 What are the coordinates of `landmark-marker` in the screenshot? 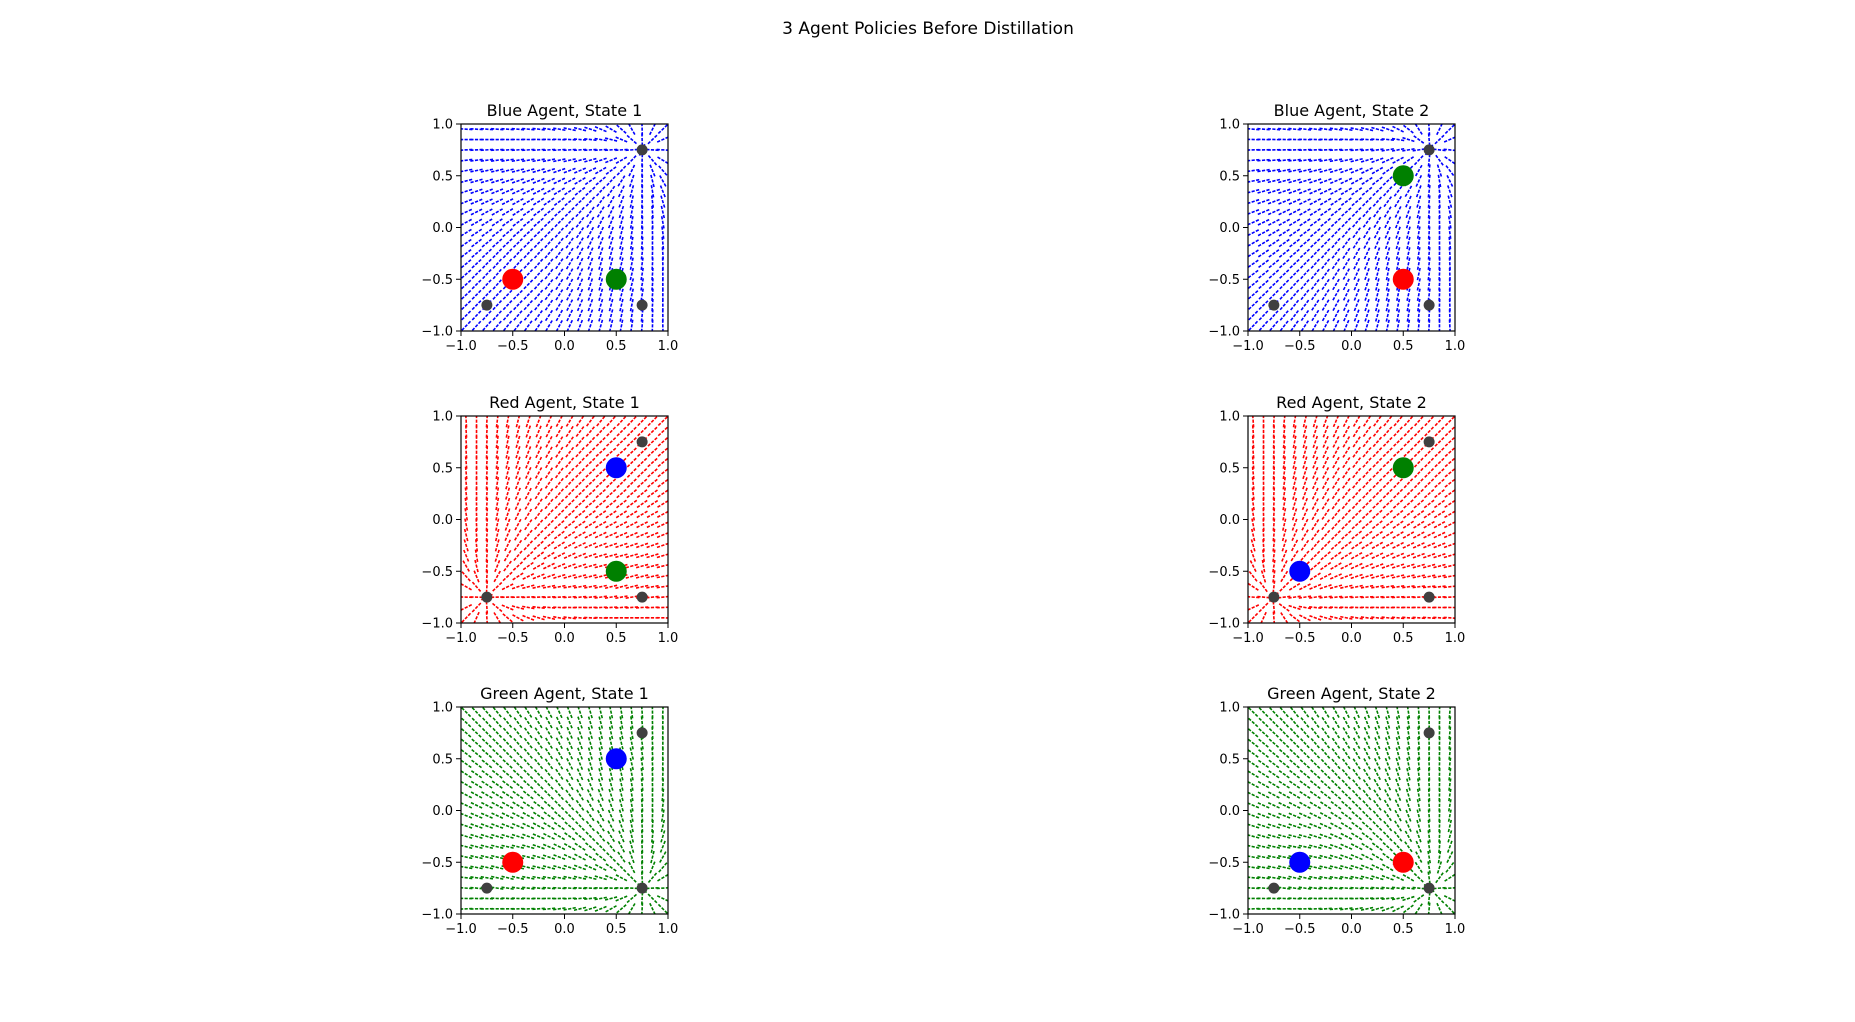 It's located at (642, 150).